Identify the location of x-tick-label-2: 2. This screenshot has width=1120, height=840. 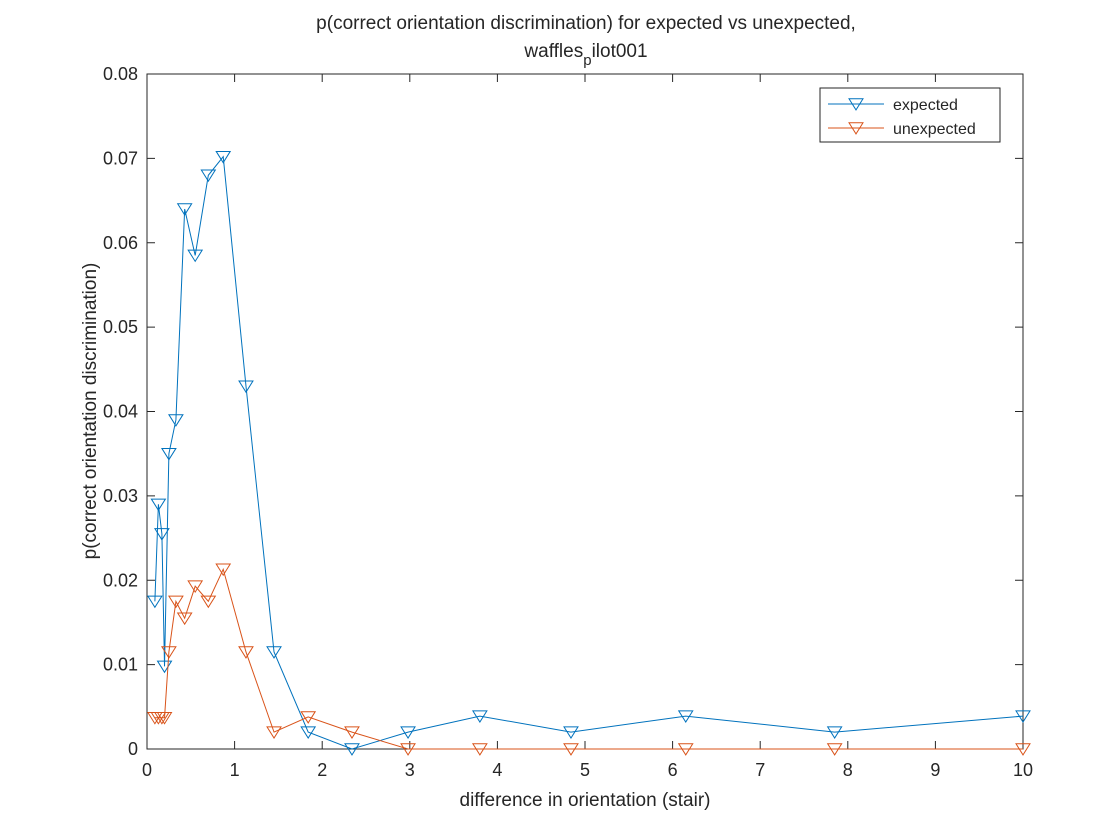
(322, 770).